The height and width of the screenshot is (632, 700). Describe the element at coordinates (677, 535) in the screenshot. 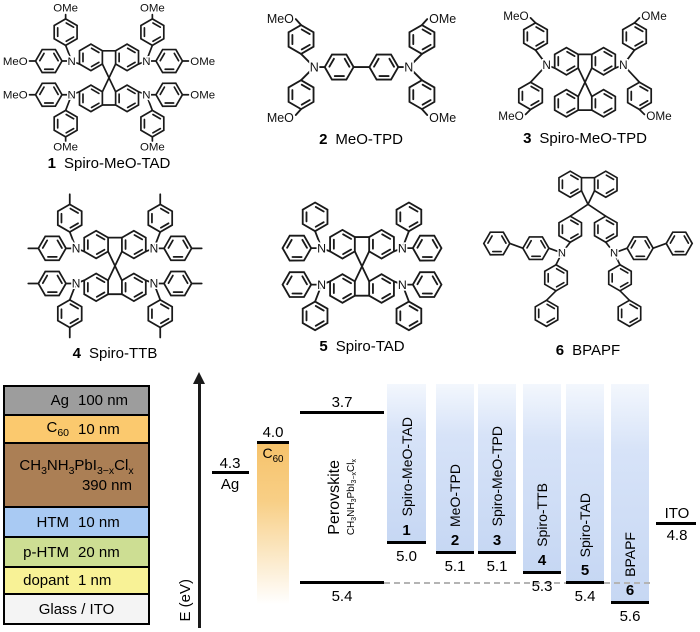

I see `ito-workfunction-value: 4.8` at that location.